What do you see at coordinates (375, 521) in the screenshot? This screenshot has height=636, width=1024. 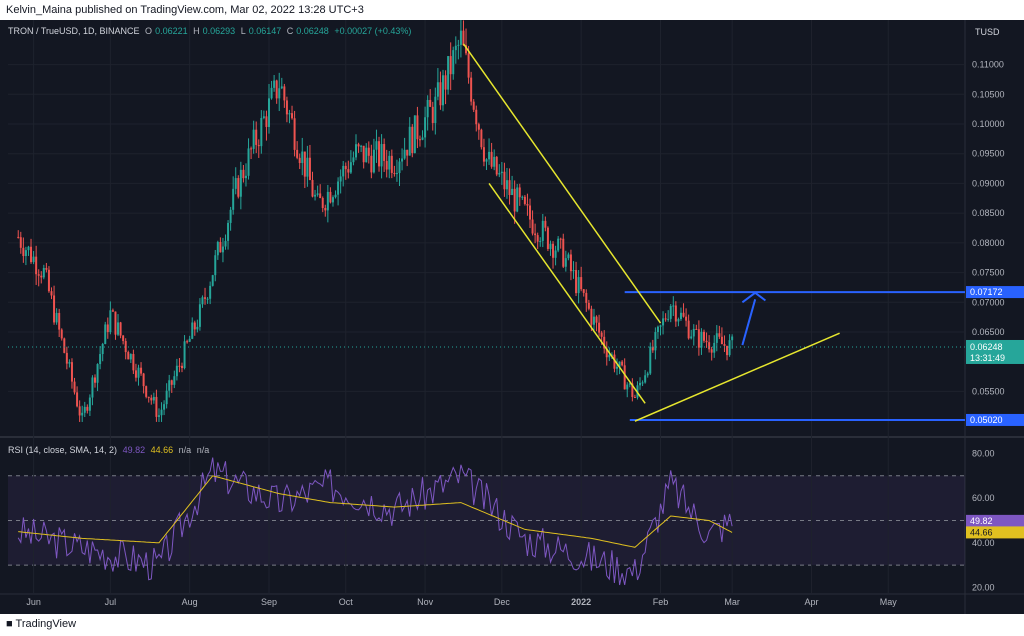 I see `rsi-line` at bounding box center [375, 521].